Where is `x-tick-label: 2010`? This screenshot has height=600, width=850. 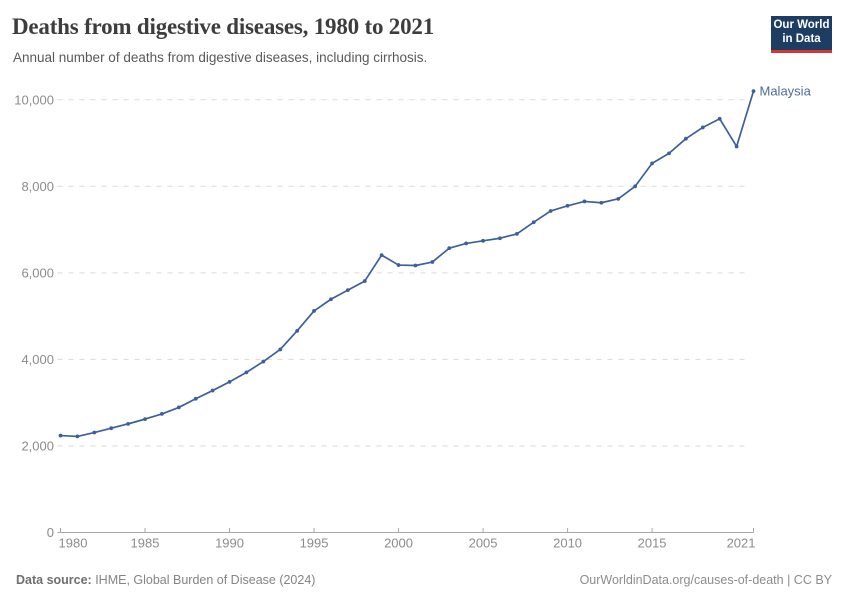
x-tick-label: 2010 is located at coordinates (567, 543).